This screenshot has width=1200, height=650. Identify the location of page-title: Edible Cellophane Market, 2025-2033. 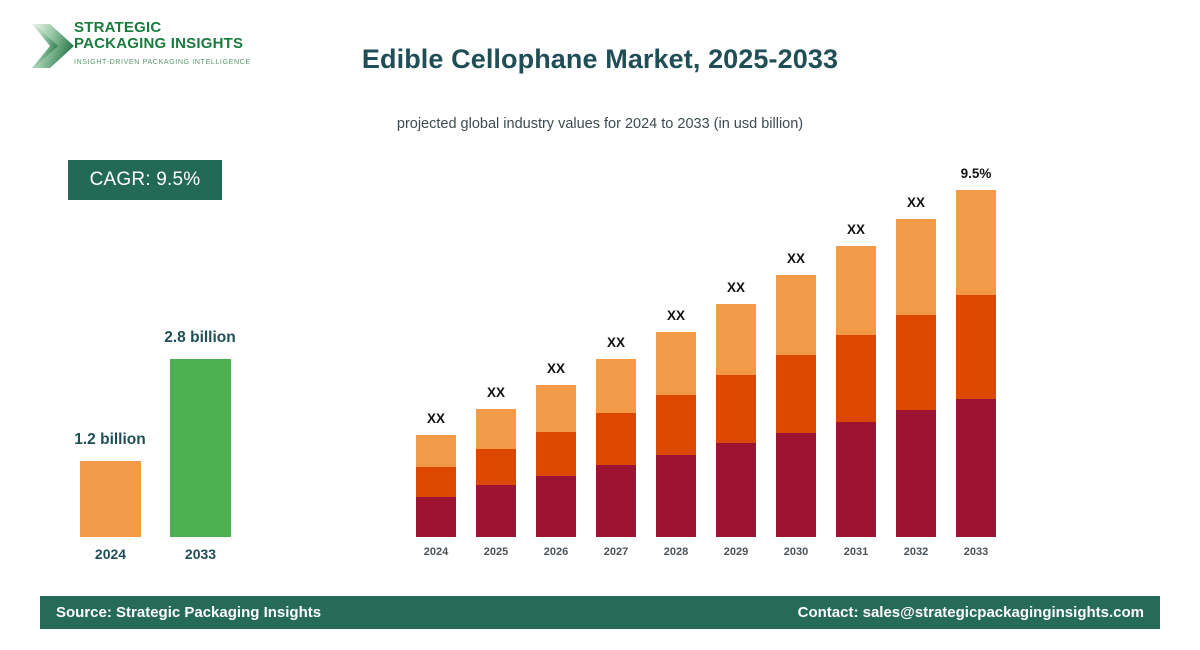
(600, 59).